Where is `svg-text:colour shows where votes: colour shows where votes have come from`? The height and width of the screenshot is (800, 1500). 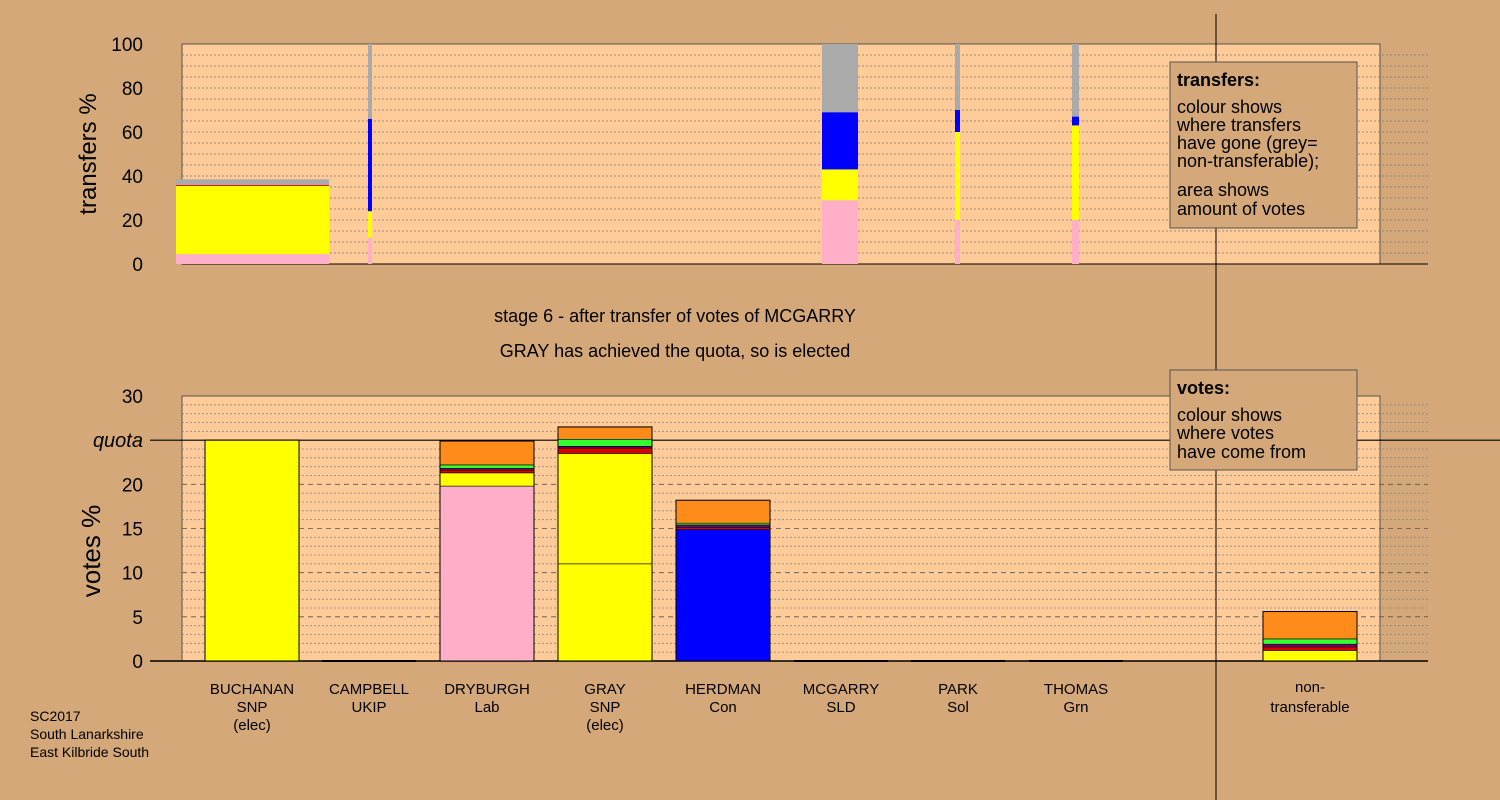
svg-text:colour shows where votes: colour shows where votes have come from is located at coordinates (1241, 433).